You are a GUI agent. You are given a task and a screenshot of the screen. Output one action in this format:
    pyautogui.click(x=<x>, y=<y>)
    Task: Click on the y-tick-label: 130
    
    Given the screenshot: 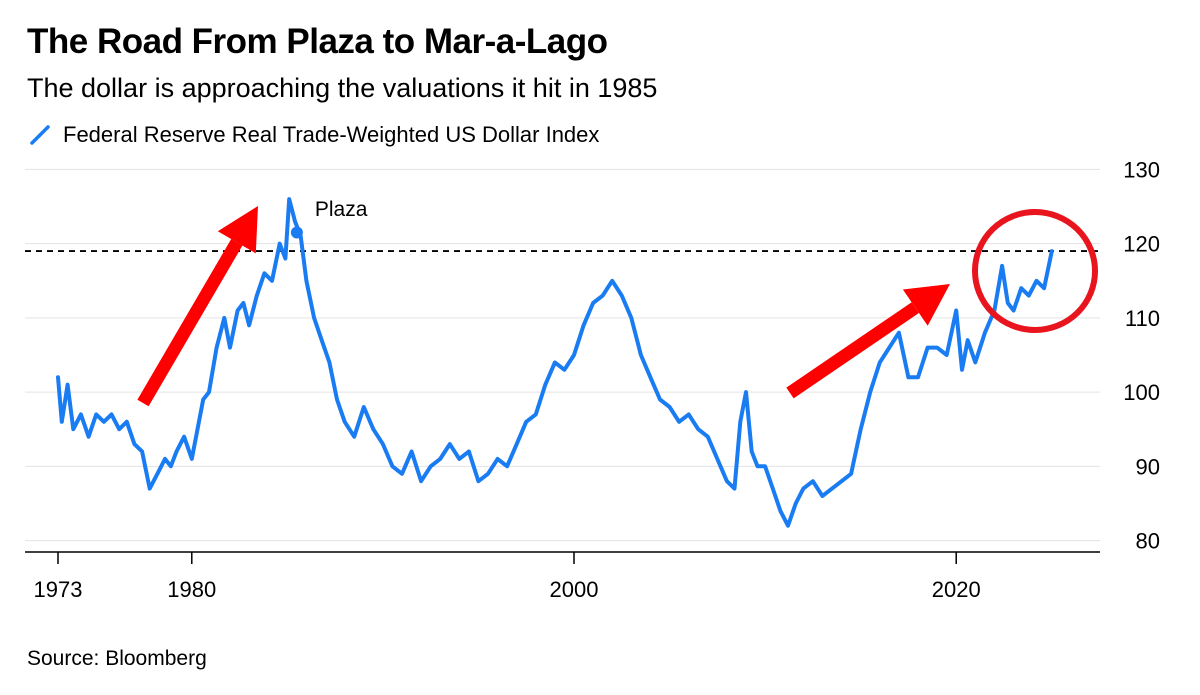 What is the action you would take?
    pyautogui.click(x=1141, y=169)
    